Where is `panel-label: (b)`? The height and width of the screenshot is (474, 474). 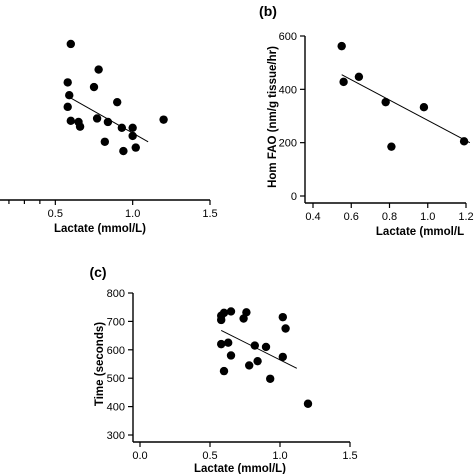 panel-label: (b) is located at coordinates (268, 11).